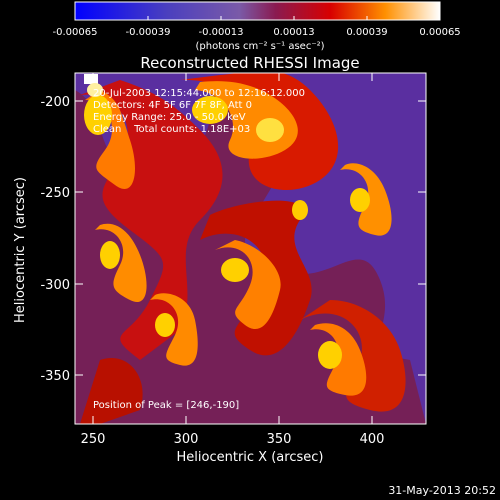  What do you see at coordinates (172, 105) in the screenshot?
I see `annotation-detectors: Detectors: 4F 5F 6F 7F 8F, Att 0` at bounding box center [172, 105].